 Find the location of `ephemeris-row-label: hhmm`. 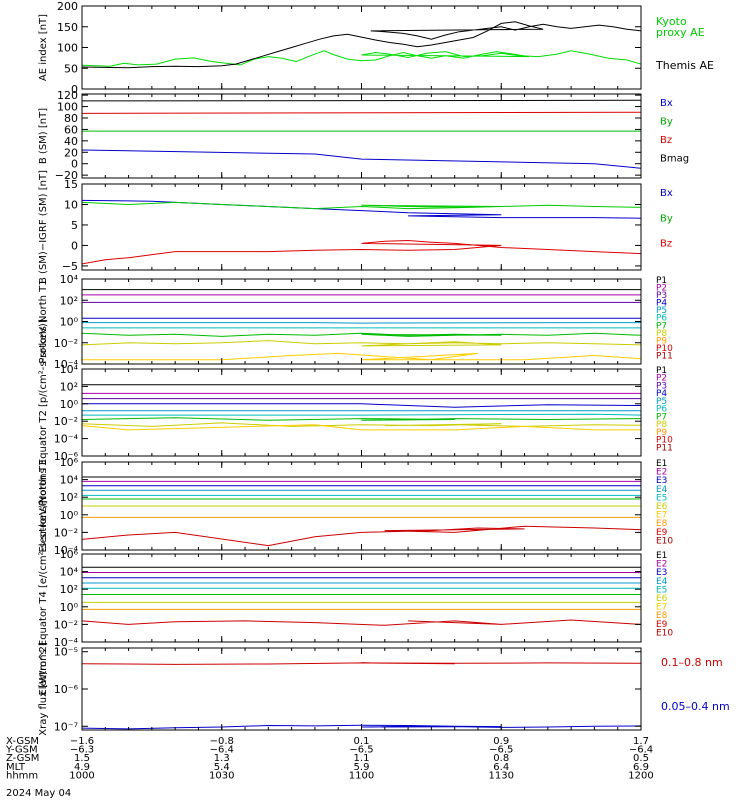

ephemeris-row-label: hhmm is located at coordinates (22, 775).